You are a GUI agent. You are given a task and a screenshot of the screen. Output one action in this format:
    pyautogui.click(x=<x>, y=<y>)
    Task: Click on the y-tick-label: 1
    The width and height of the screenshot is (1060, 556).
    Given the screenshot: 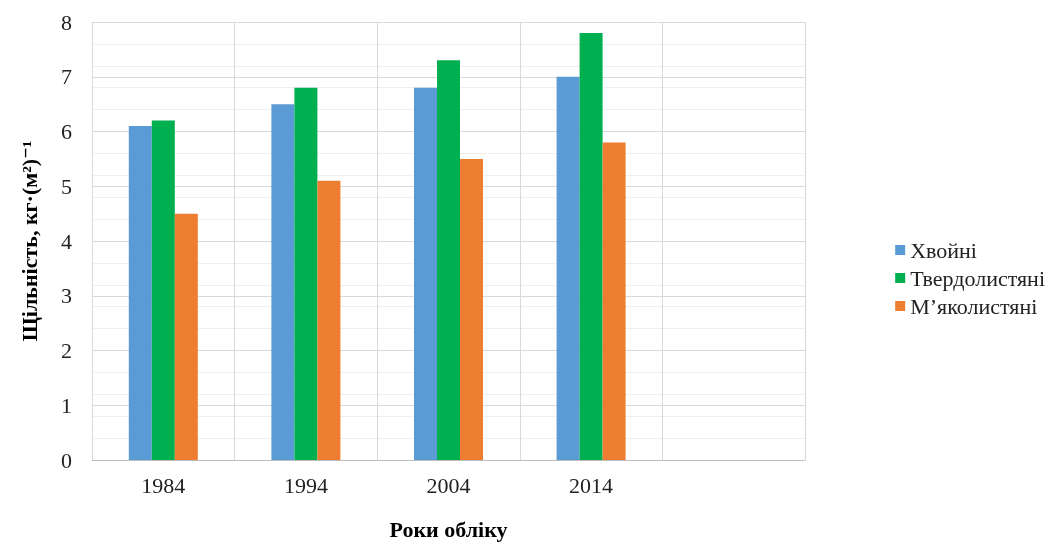 What is the action you would take?
    pyautogui.click(x=66, y=405)
    